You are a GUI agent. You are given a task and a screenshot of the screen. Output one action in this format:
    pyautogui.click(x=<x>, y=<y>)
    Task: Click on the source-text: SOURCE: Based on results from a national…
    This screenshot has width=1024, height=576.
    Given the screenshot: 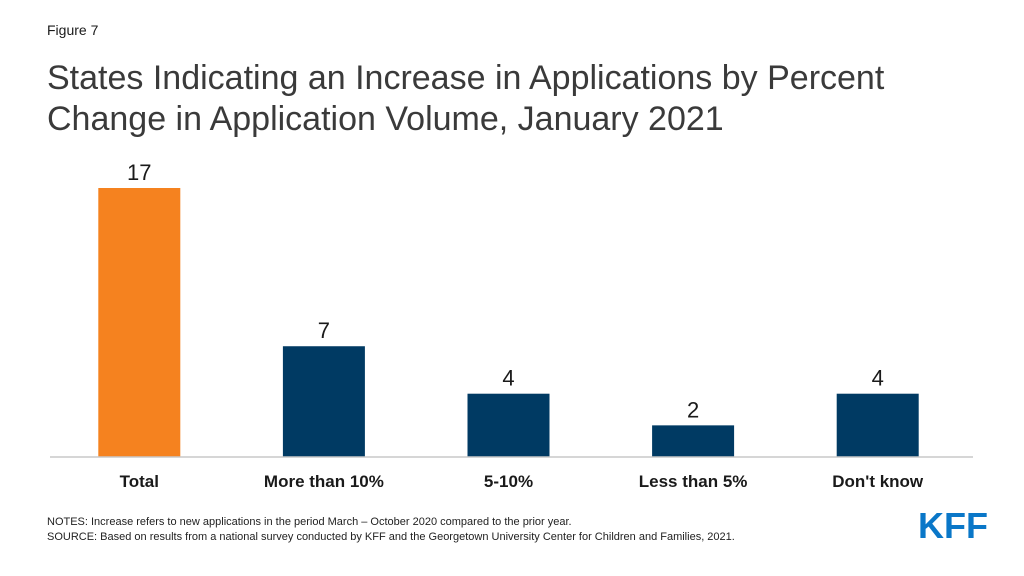 What is the action you would take?
    pyautogui.click(x=391, y=537)
    